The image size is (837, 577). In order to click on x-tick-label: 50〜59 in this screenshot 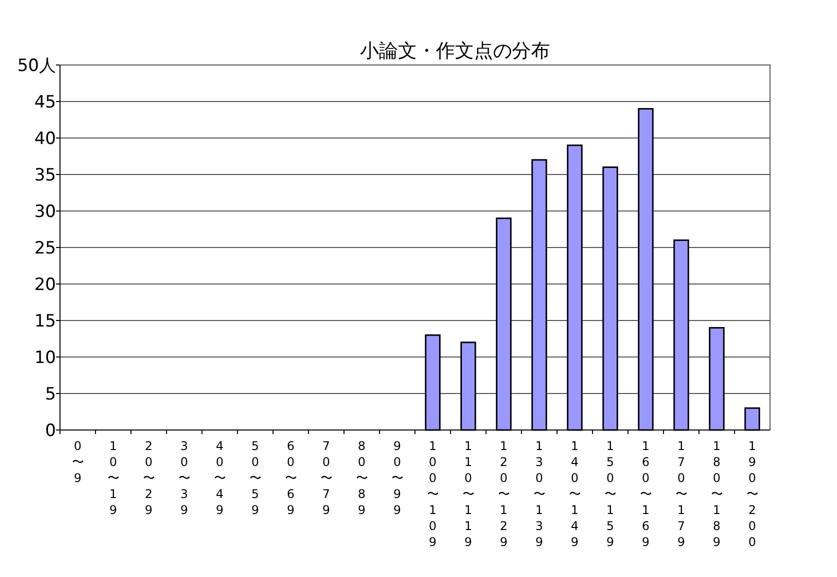, I will do `click(255, 478)`.